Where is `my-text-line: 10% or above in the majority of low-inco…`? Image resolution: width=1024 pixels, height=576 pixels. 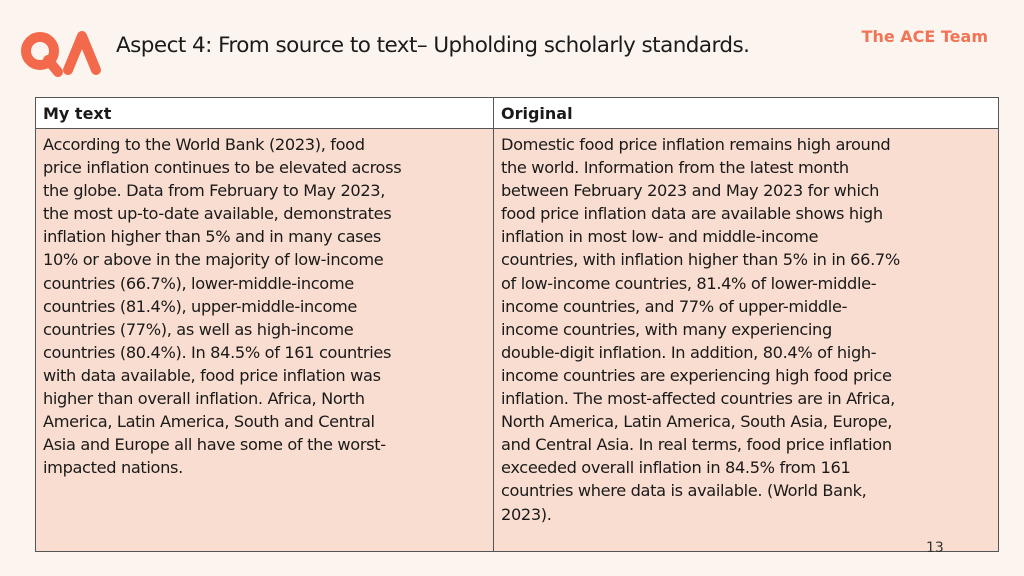
my-text-line: 10% or above in the majority of low-inco… is located at coordinates (213, 260).